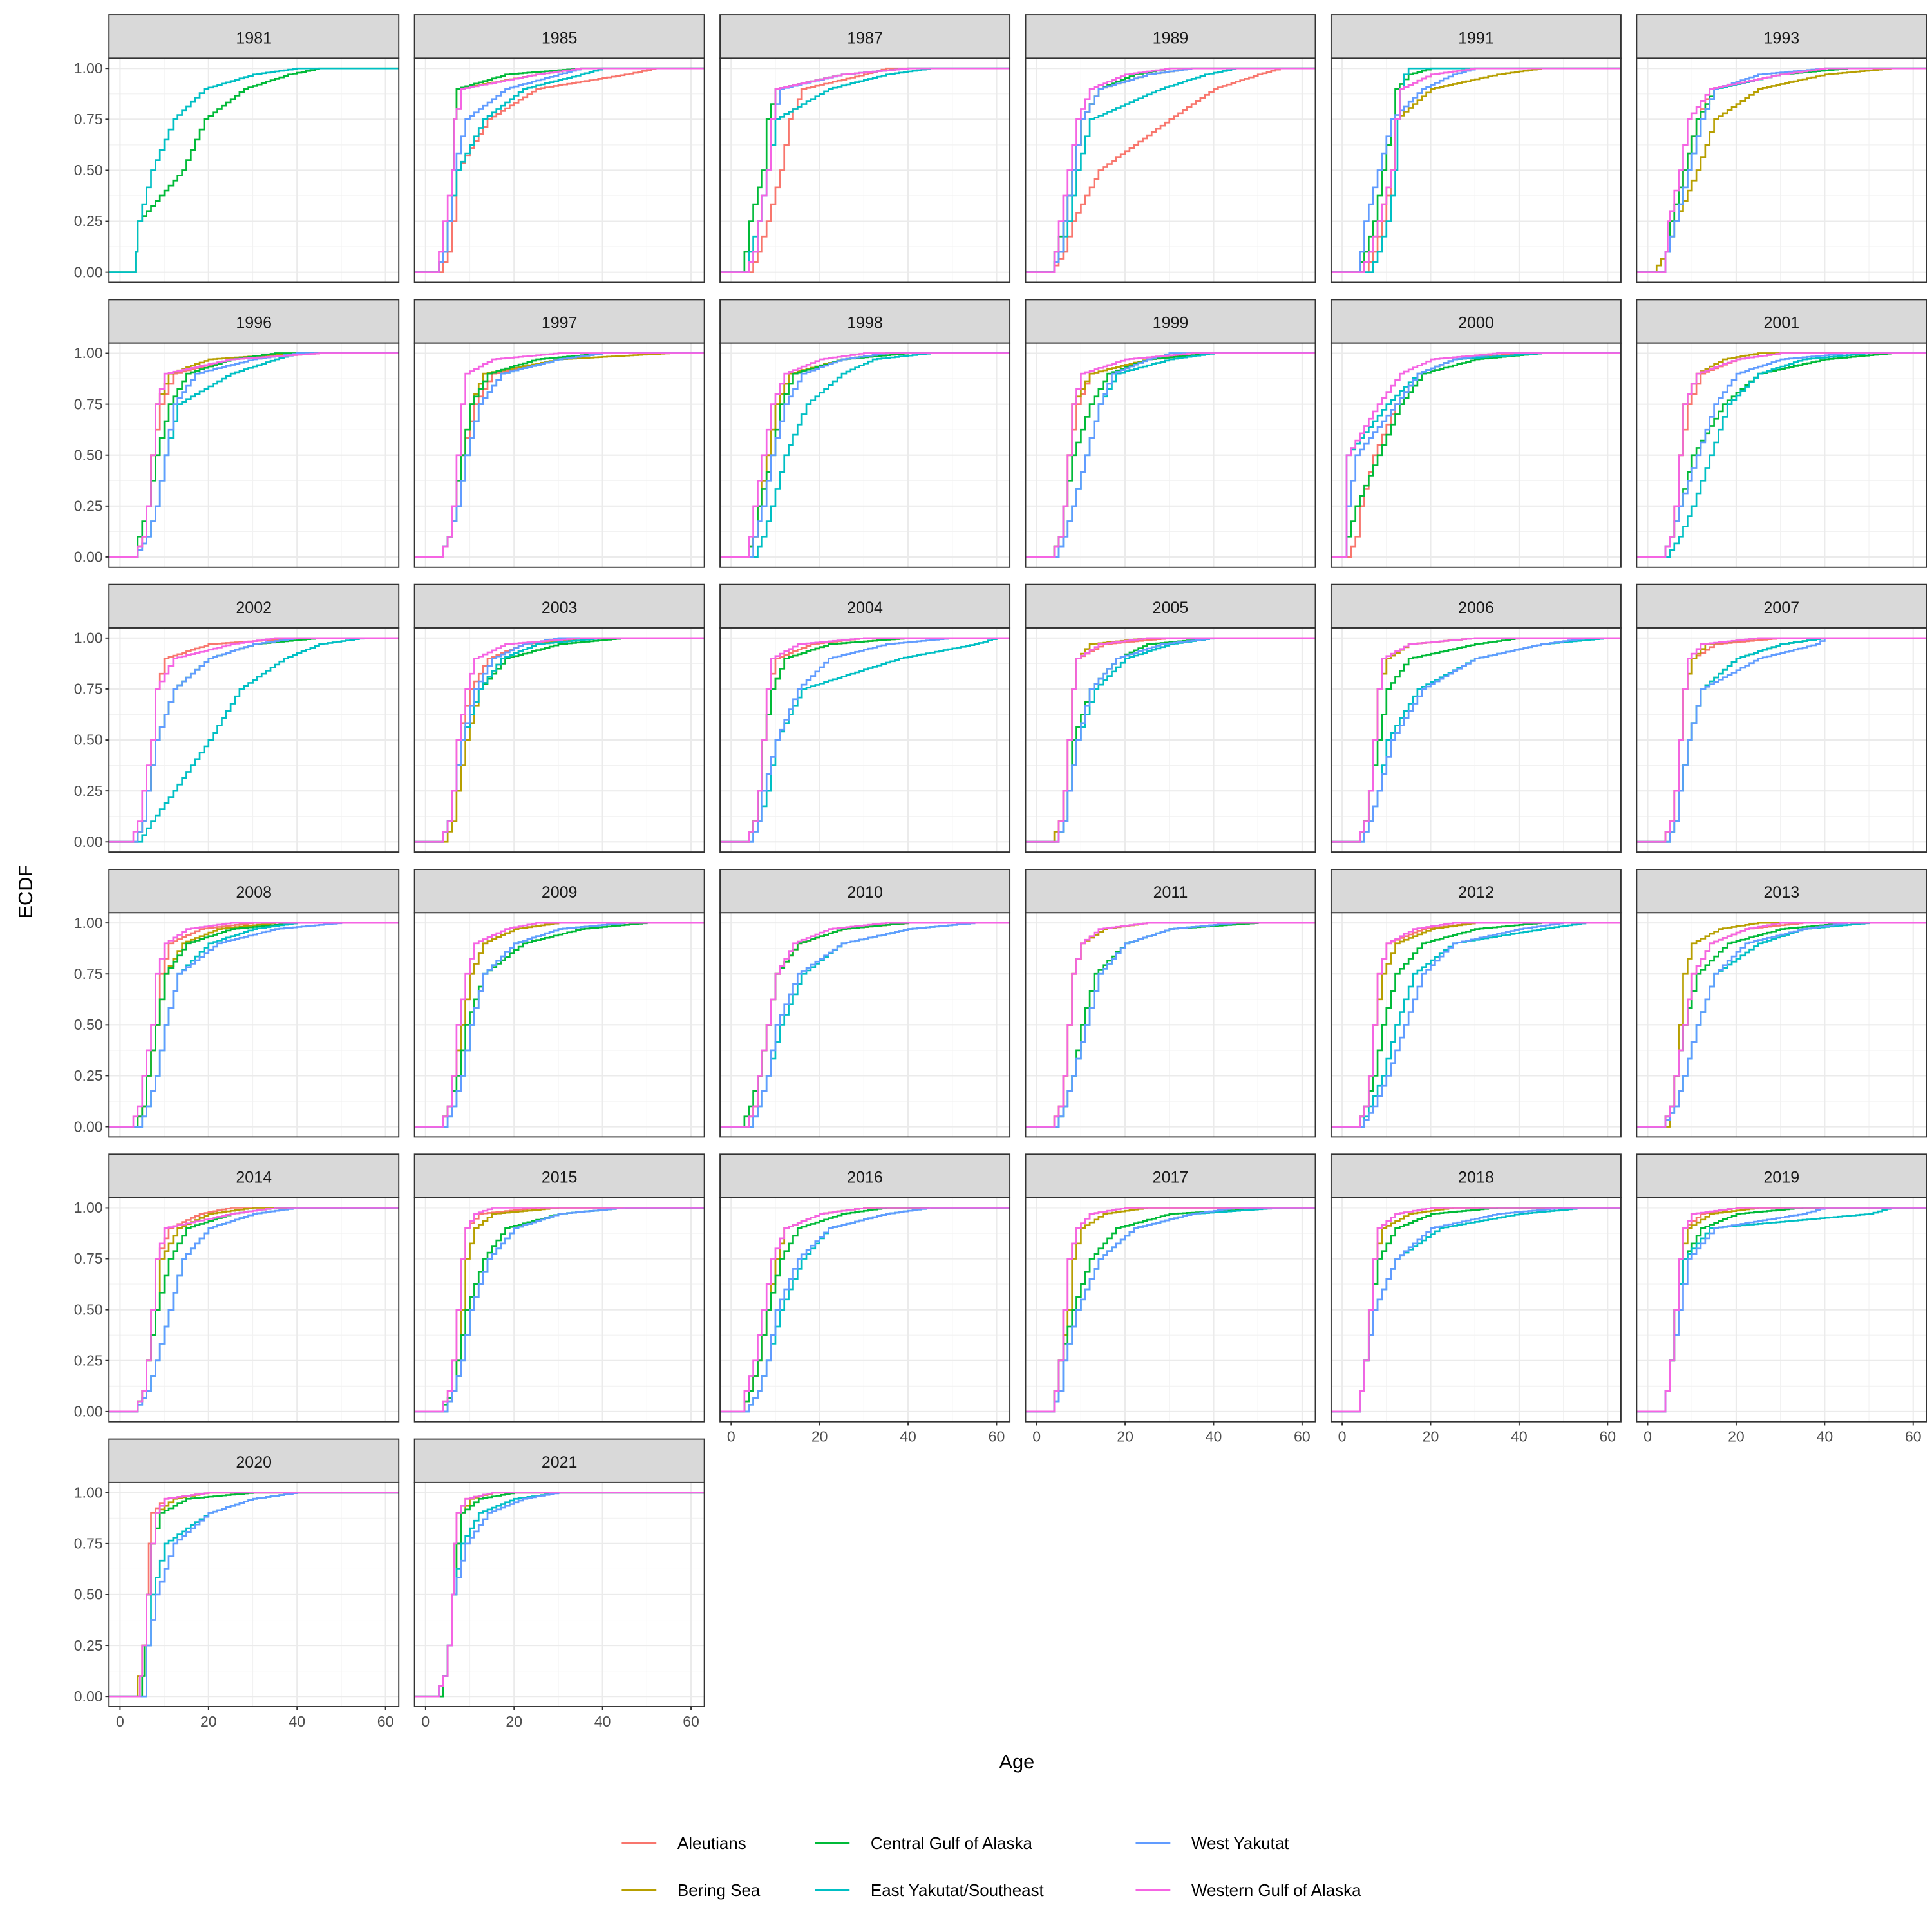 The image size is (1932, 1932). I want to click on facet-strip-label: 1998, so click(865, 323).